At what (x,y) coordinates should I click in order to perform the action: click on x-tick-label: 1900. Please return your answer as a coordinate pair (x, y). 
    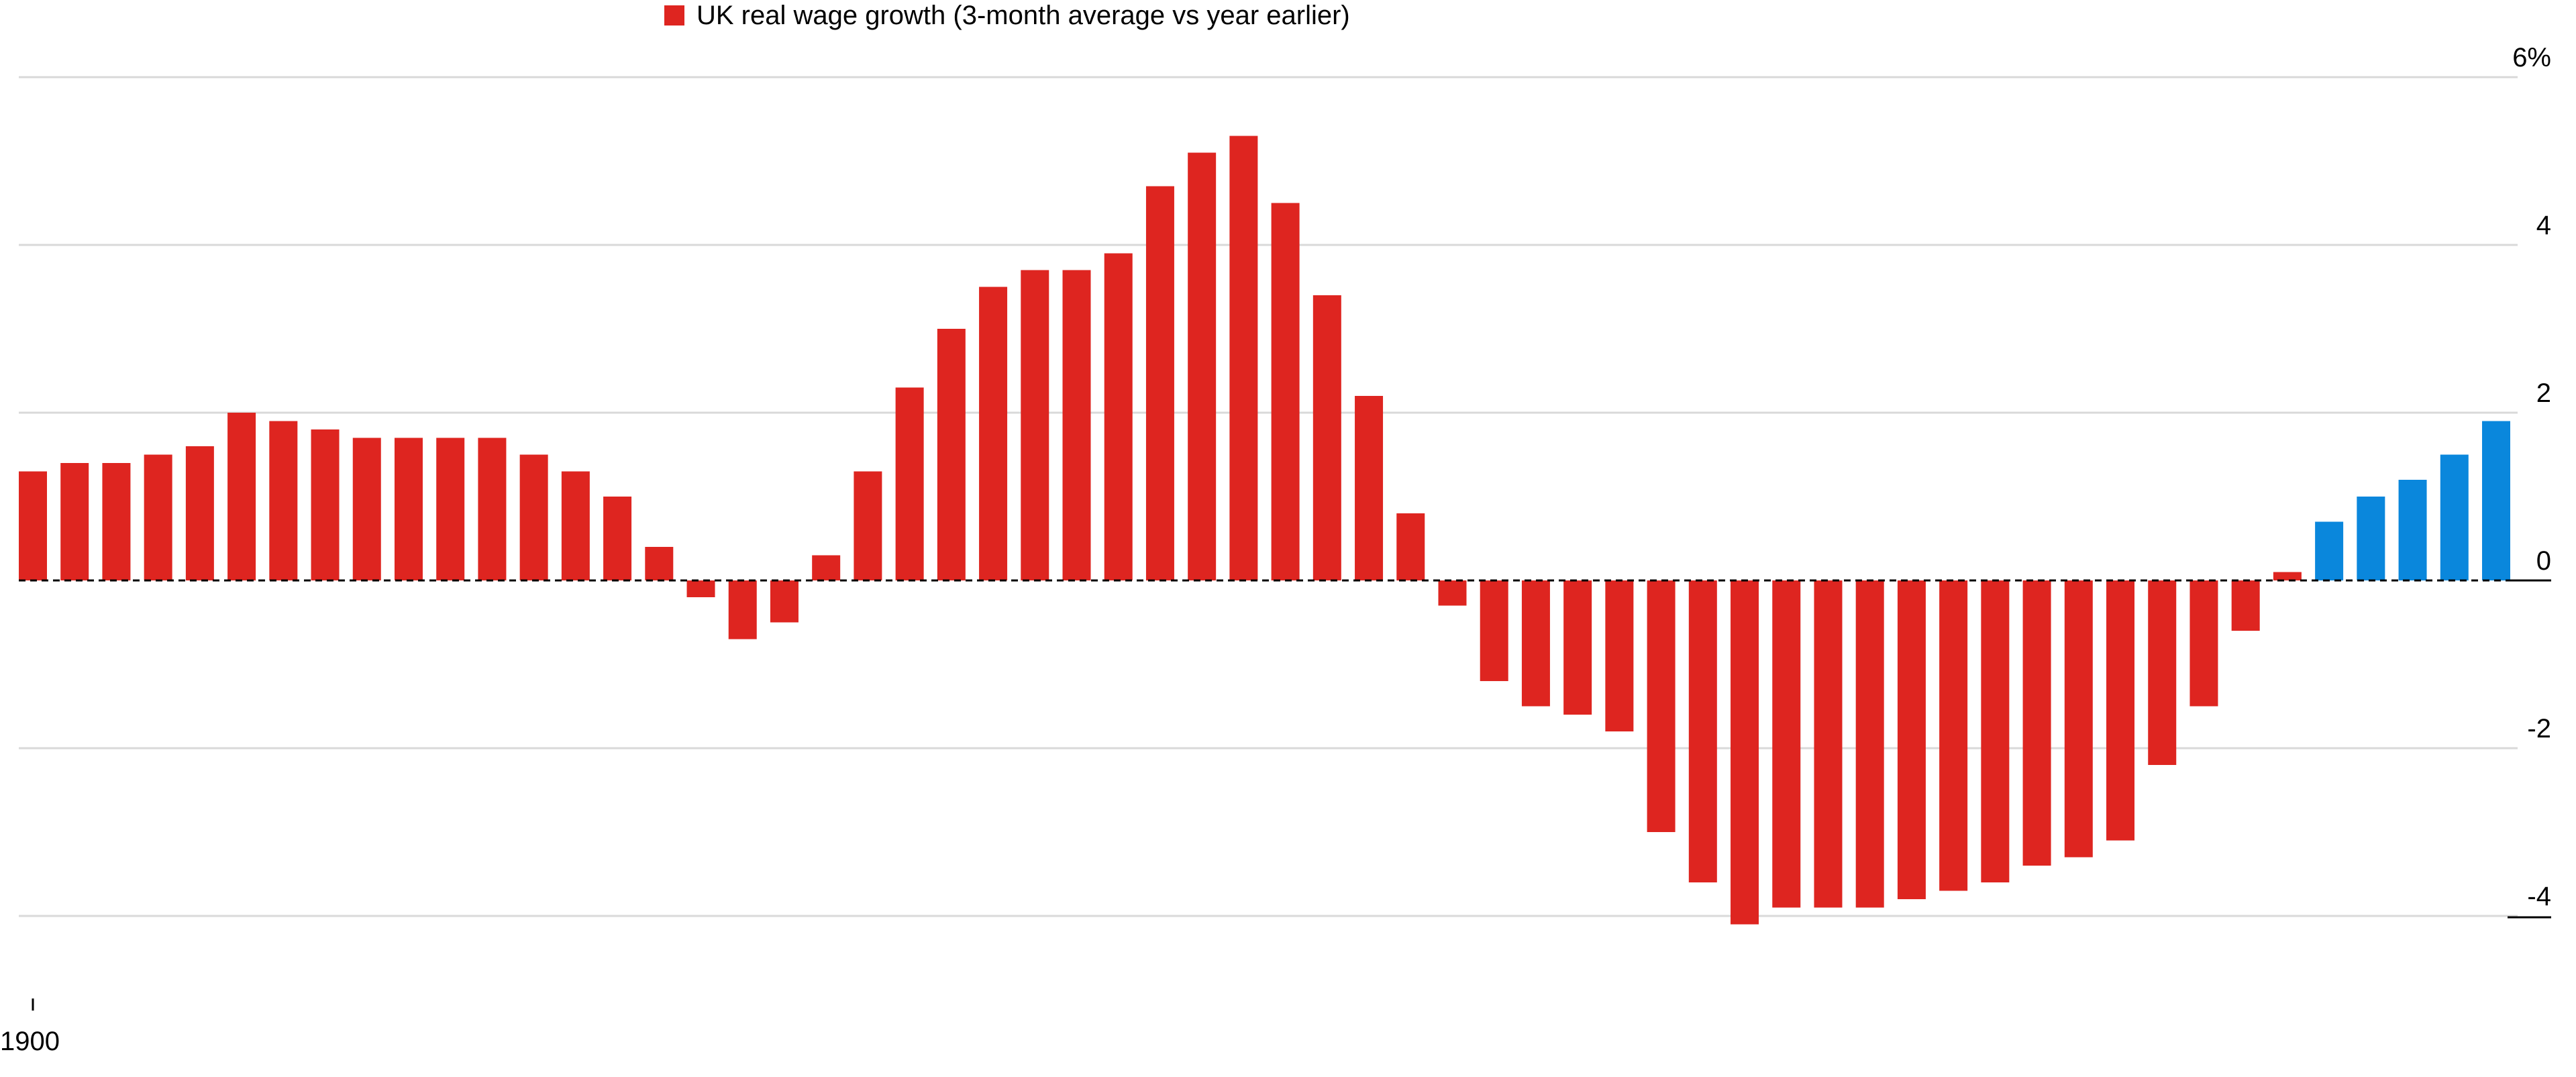
    Looking at the image, I should click on (30, 1041).